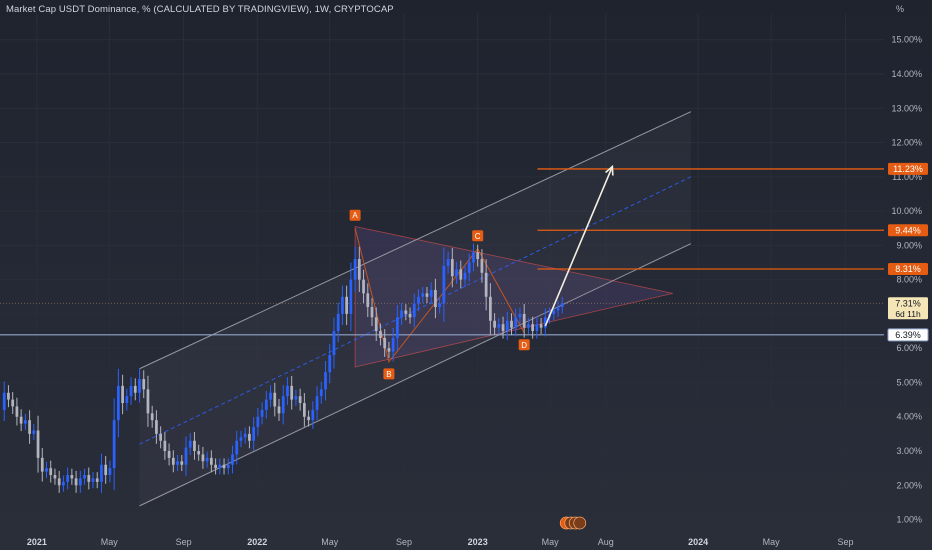 This screenshot has width=932, height=550. Describe the element at coordinates (909, 280) in the screenshot. I see `y-tick-label: 8.00%` at that location.